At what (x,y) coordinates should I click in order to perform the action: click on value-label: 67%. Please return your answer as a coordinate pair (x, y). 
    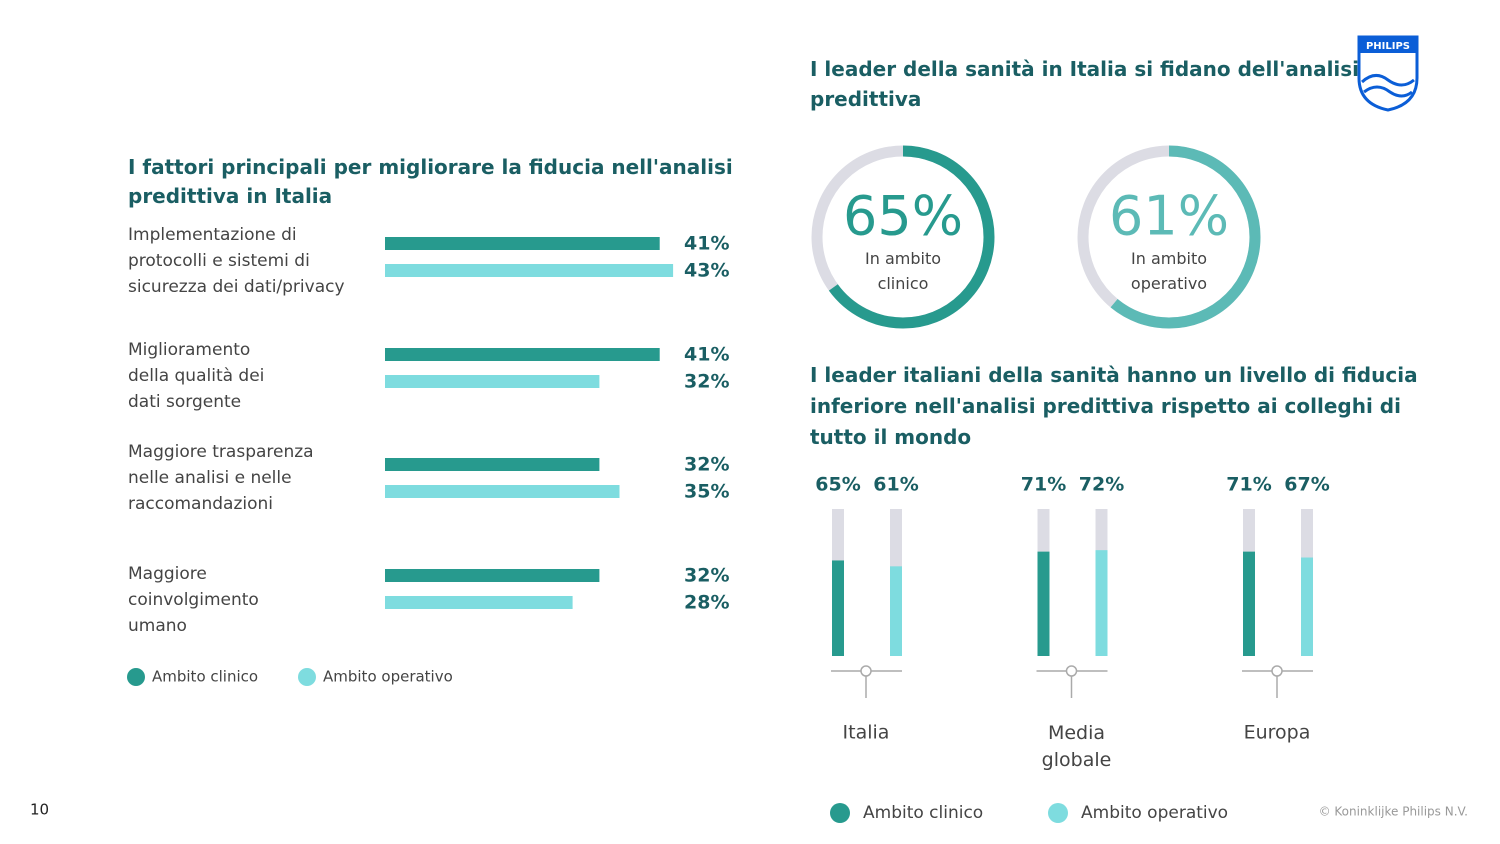
    Looking at the image, I should click on (1306, 485).